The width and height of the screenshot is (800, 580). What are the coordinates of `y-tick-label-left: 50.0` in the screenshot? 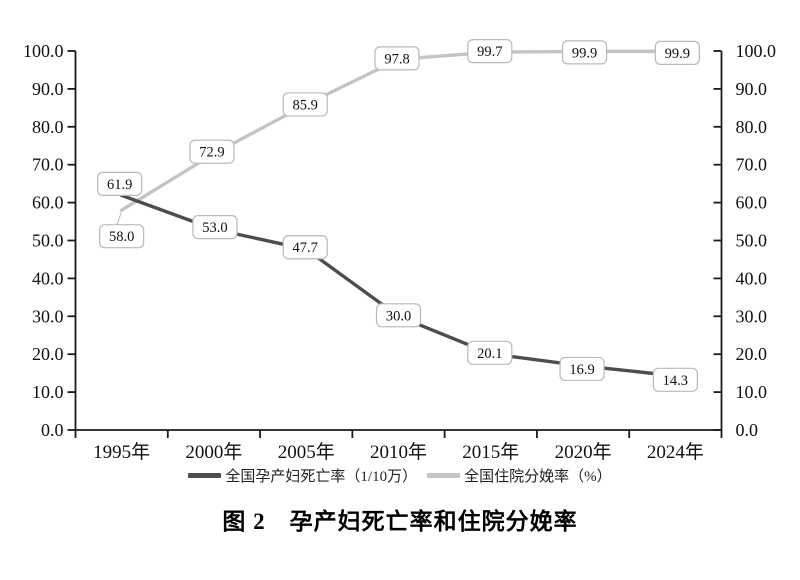 It's located at (48, 241).